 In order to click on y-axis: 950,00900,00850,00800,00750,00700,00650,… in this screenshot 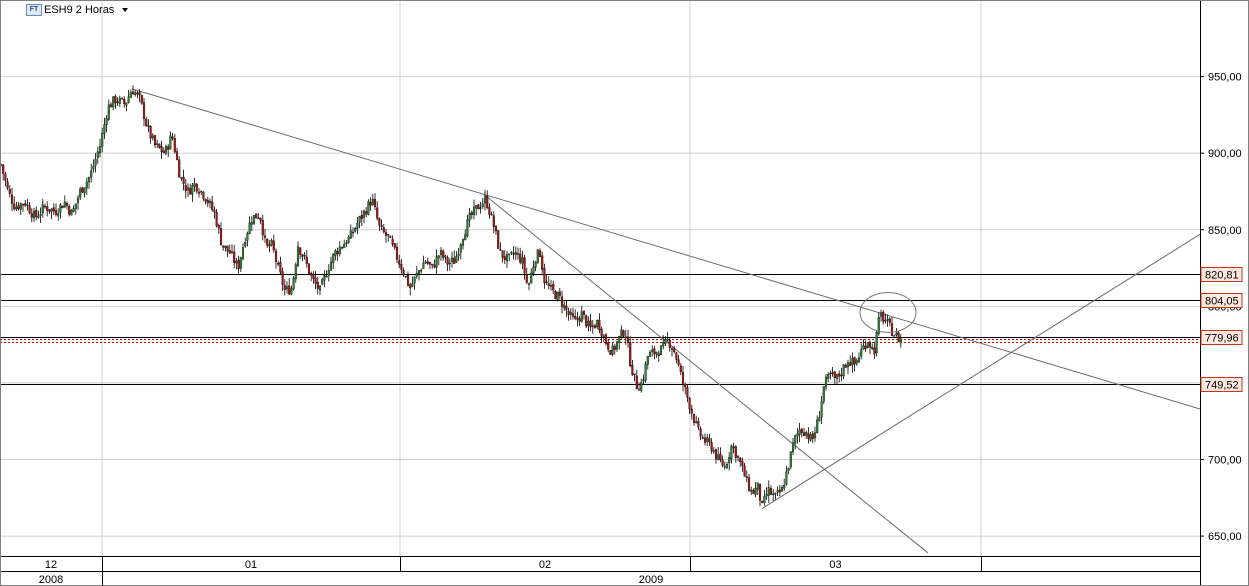, I will do `click(1221, 307)`.